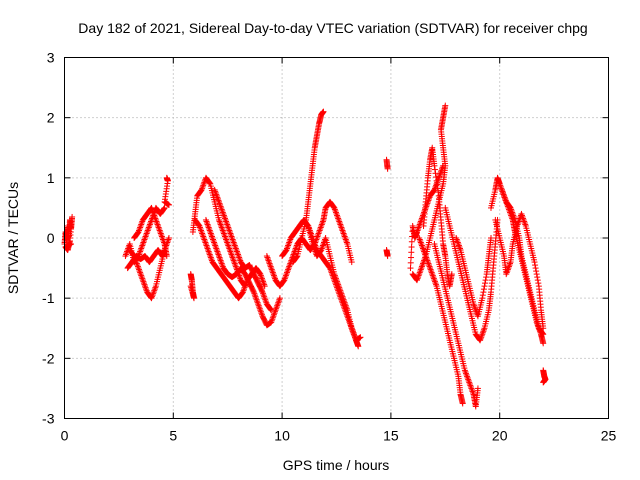 The width and height of the screenshot is (640, 480). Describe the element at coordinates (65, 436) in the screenshot. I see `x-tick-label: 0` at that location.